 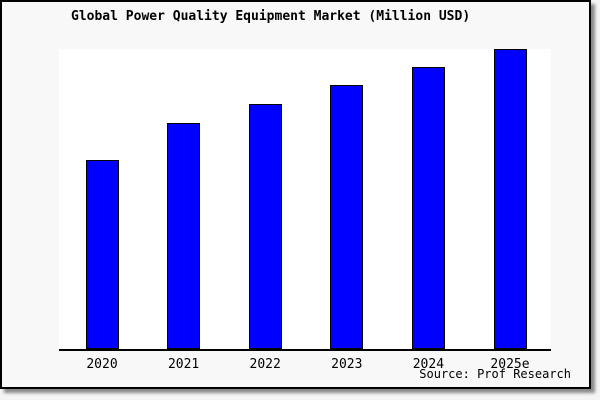 What do you see at coordinates (265, 226) in the screenshot?
I see `bar-2022` at bounding box center [265, 226].